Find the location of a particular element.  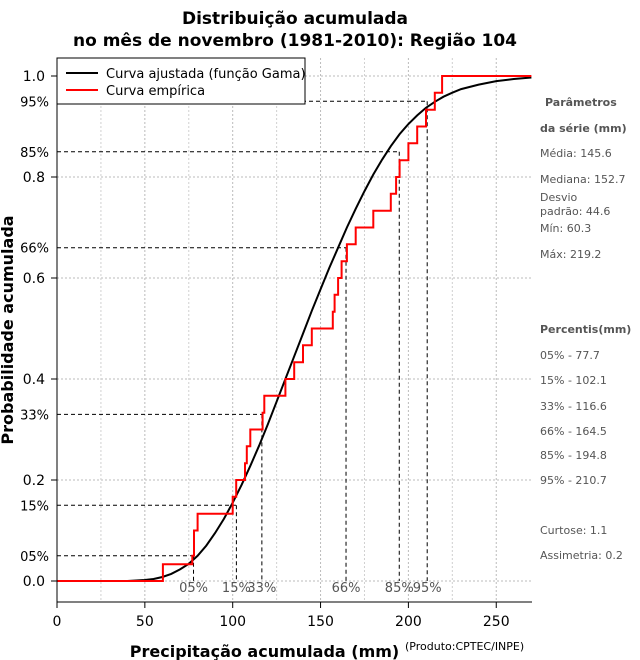

stat-mean: Média: 145.6 is located at coordinates (576, 153).